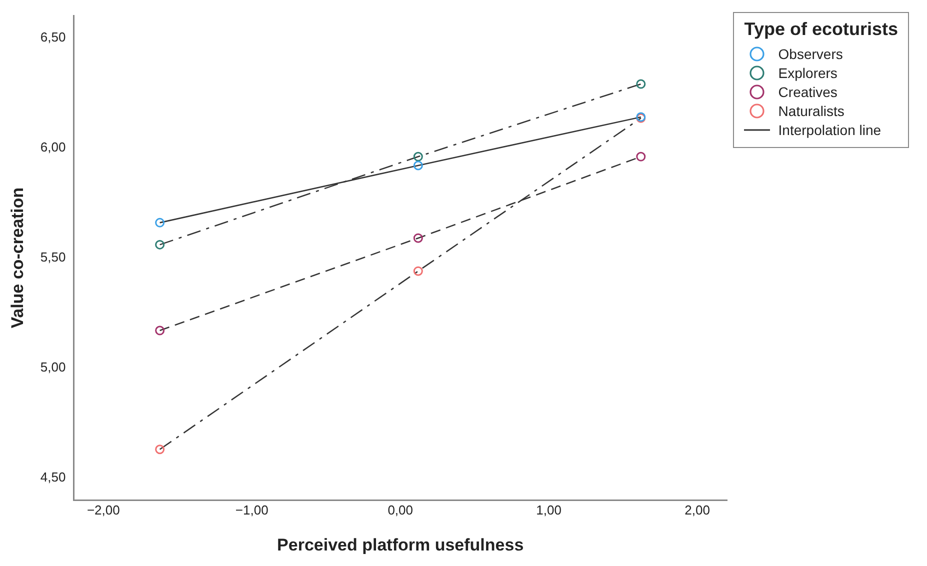 The width and height of the screenshot is (927, 566). What do you see at coordinates (53, 477) in the screenshot?
I see `y-tick-label: 4,50` at bounding box center [53, 477].